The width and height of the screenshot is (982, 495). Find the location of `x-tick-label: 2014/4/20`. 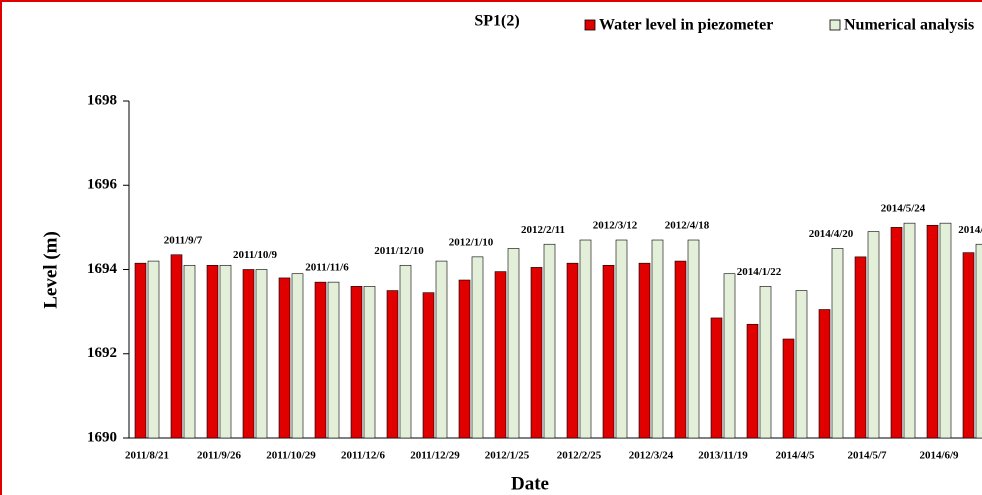

x-tick-label: 2014/4/20 is located at coordinates (831, 234).